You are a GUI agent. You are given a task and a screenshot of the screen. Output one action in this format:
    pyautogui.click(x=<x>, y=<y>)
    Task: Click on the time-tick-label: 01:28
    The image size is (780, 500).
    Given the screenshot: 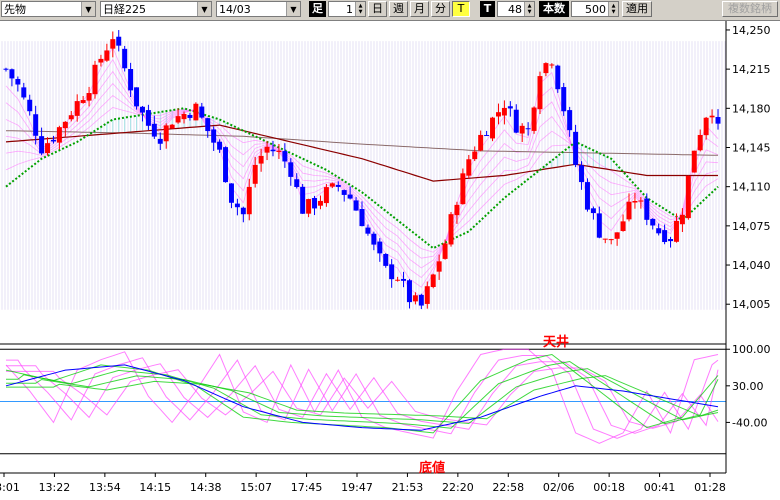 What is the action you would take?
    pyautogui.click(x=710, y=487)
    